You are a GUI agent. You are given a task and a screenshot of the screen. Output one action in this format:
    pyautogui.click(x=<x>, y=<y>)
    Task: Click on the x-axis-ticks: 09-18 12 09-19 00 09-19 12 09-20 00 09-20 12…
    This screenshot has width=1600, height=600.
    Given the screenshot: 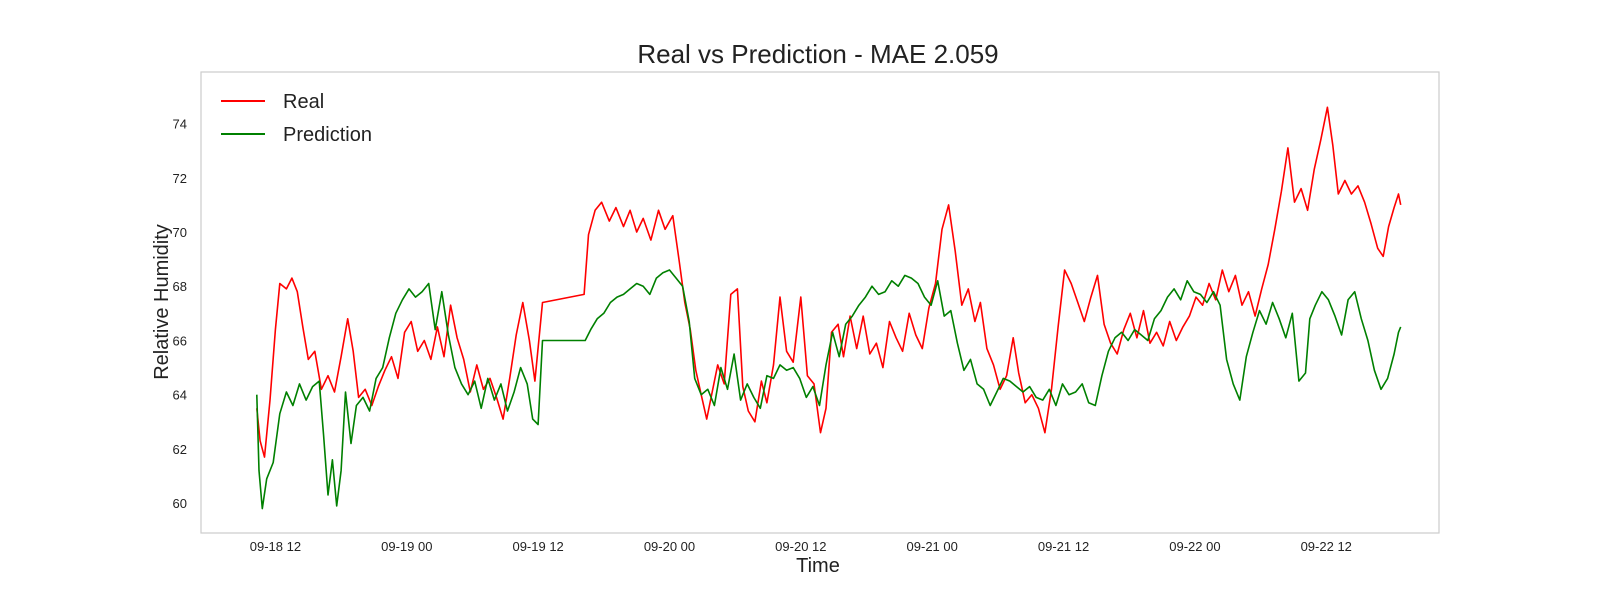 What is the action you would take?
    pyautogui.click(x=801, y=546)
    